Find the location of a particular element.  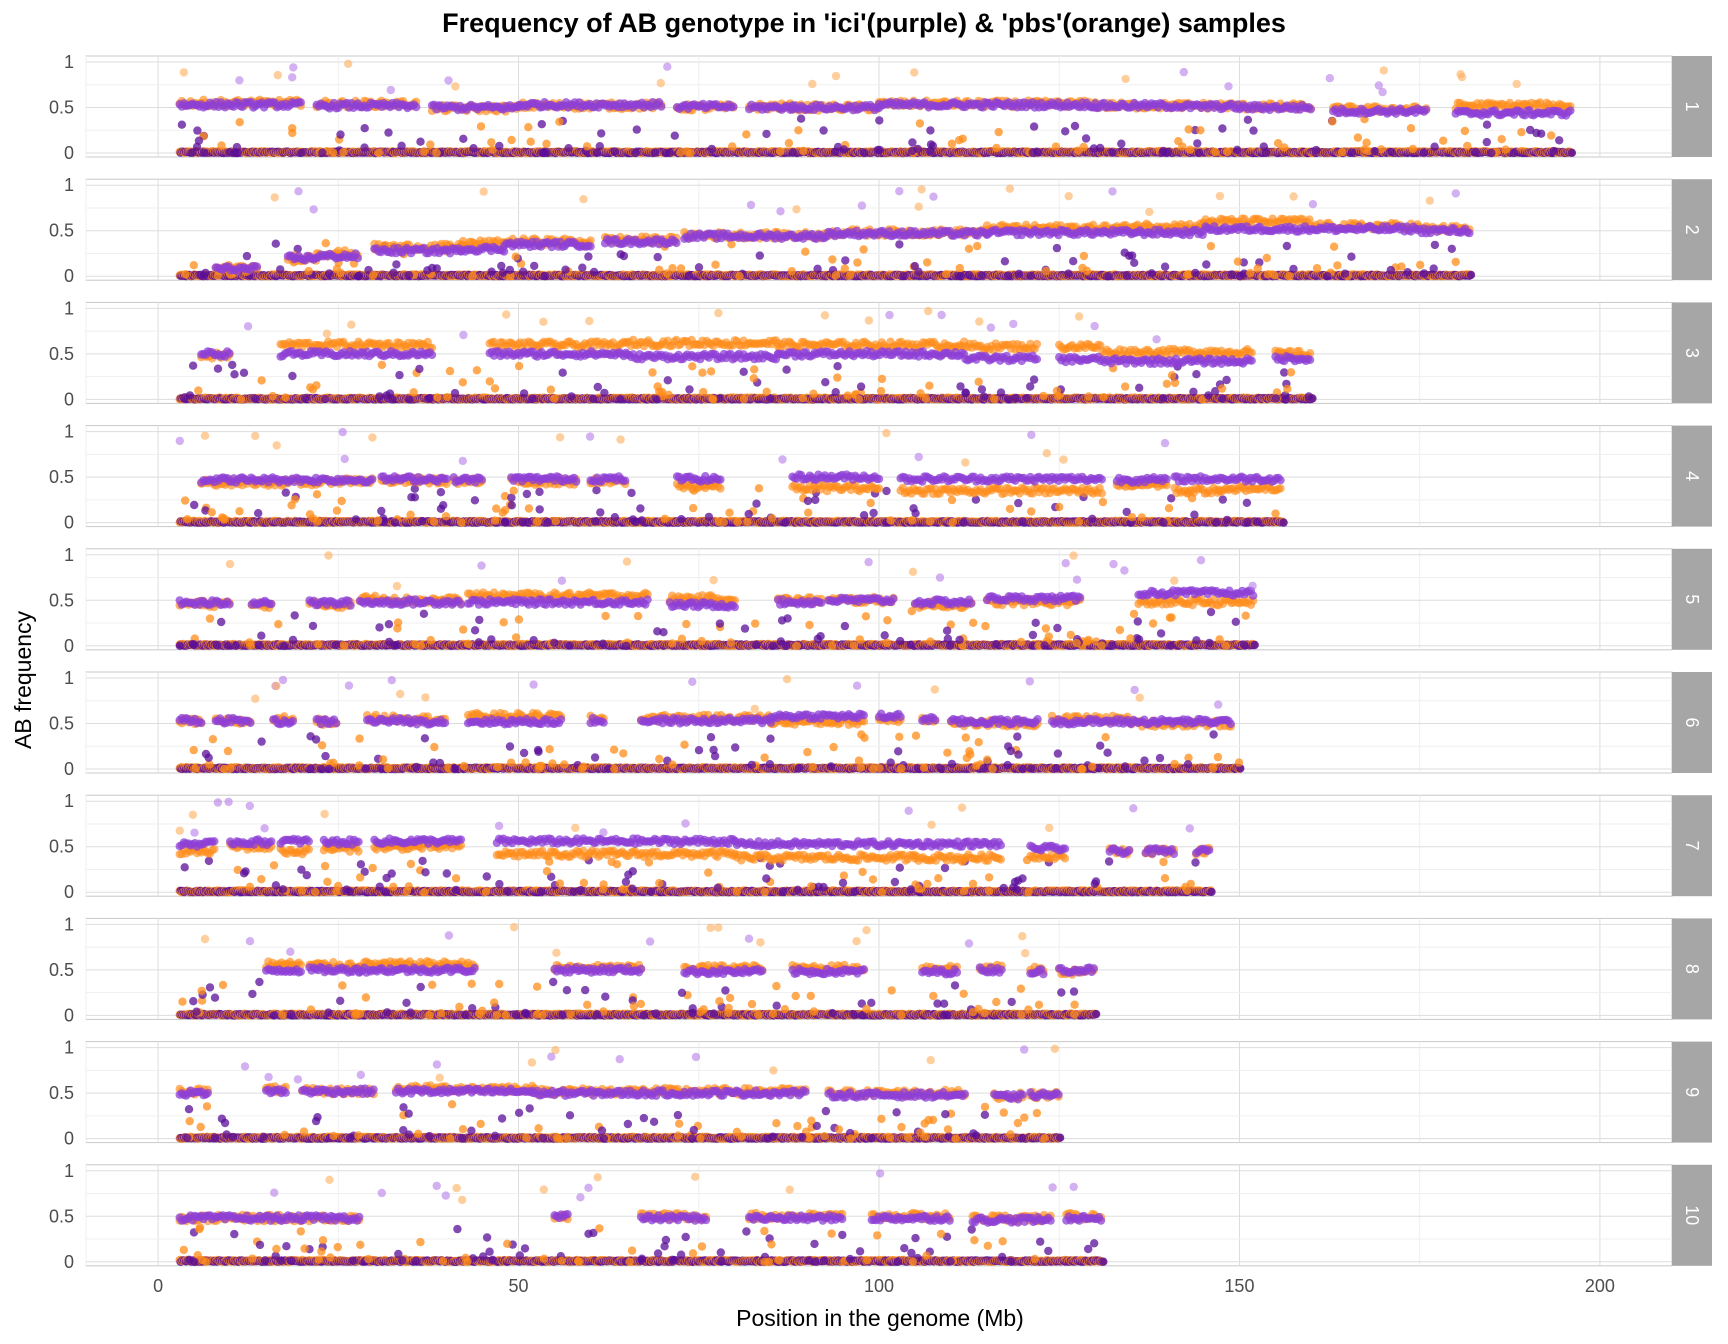

y-tick-label: 0.5 is located at coordinates (61, 231).